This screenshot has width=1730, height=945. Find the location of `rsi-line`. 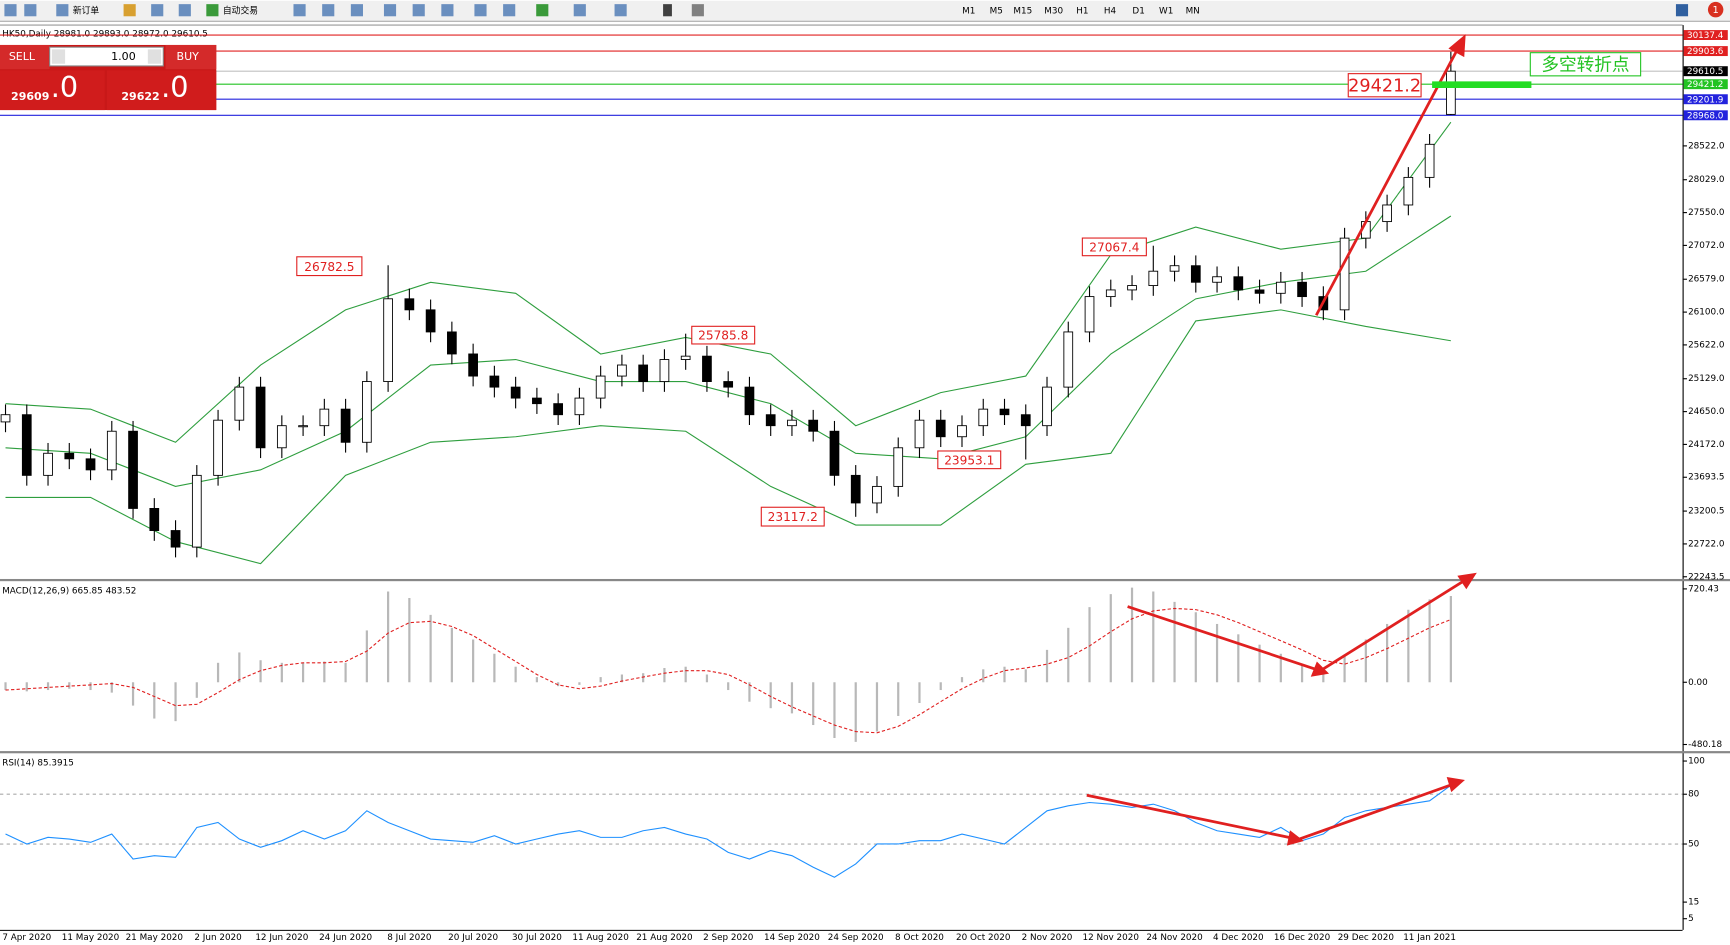

rsi-line is located at coordinates (728, 831).